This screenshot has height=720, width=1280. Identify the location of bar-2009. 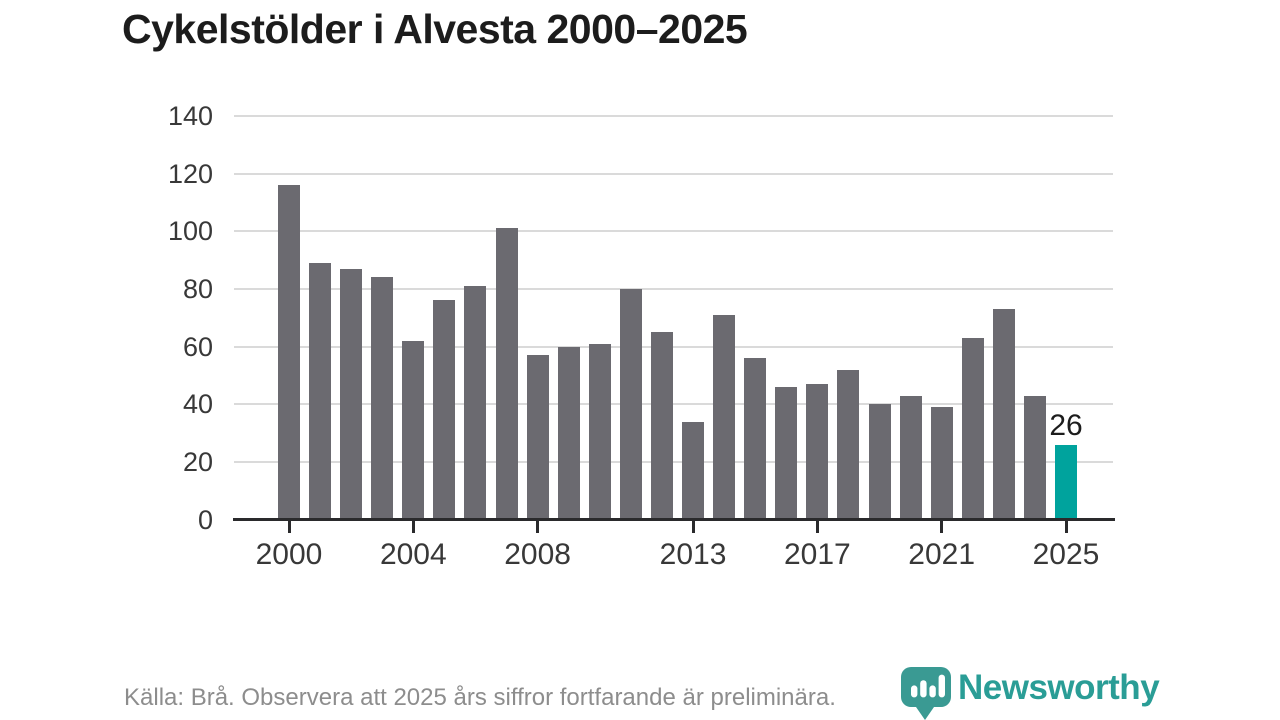
(568, 433).